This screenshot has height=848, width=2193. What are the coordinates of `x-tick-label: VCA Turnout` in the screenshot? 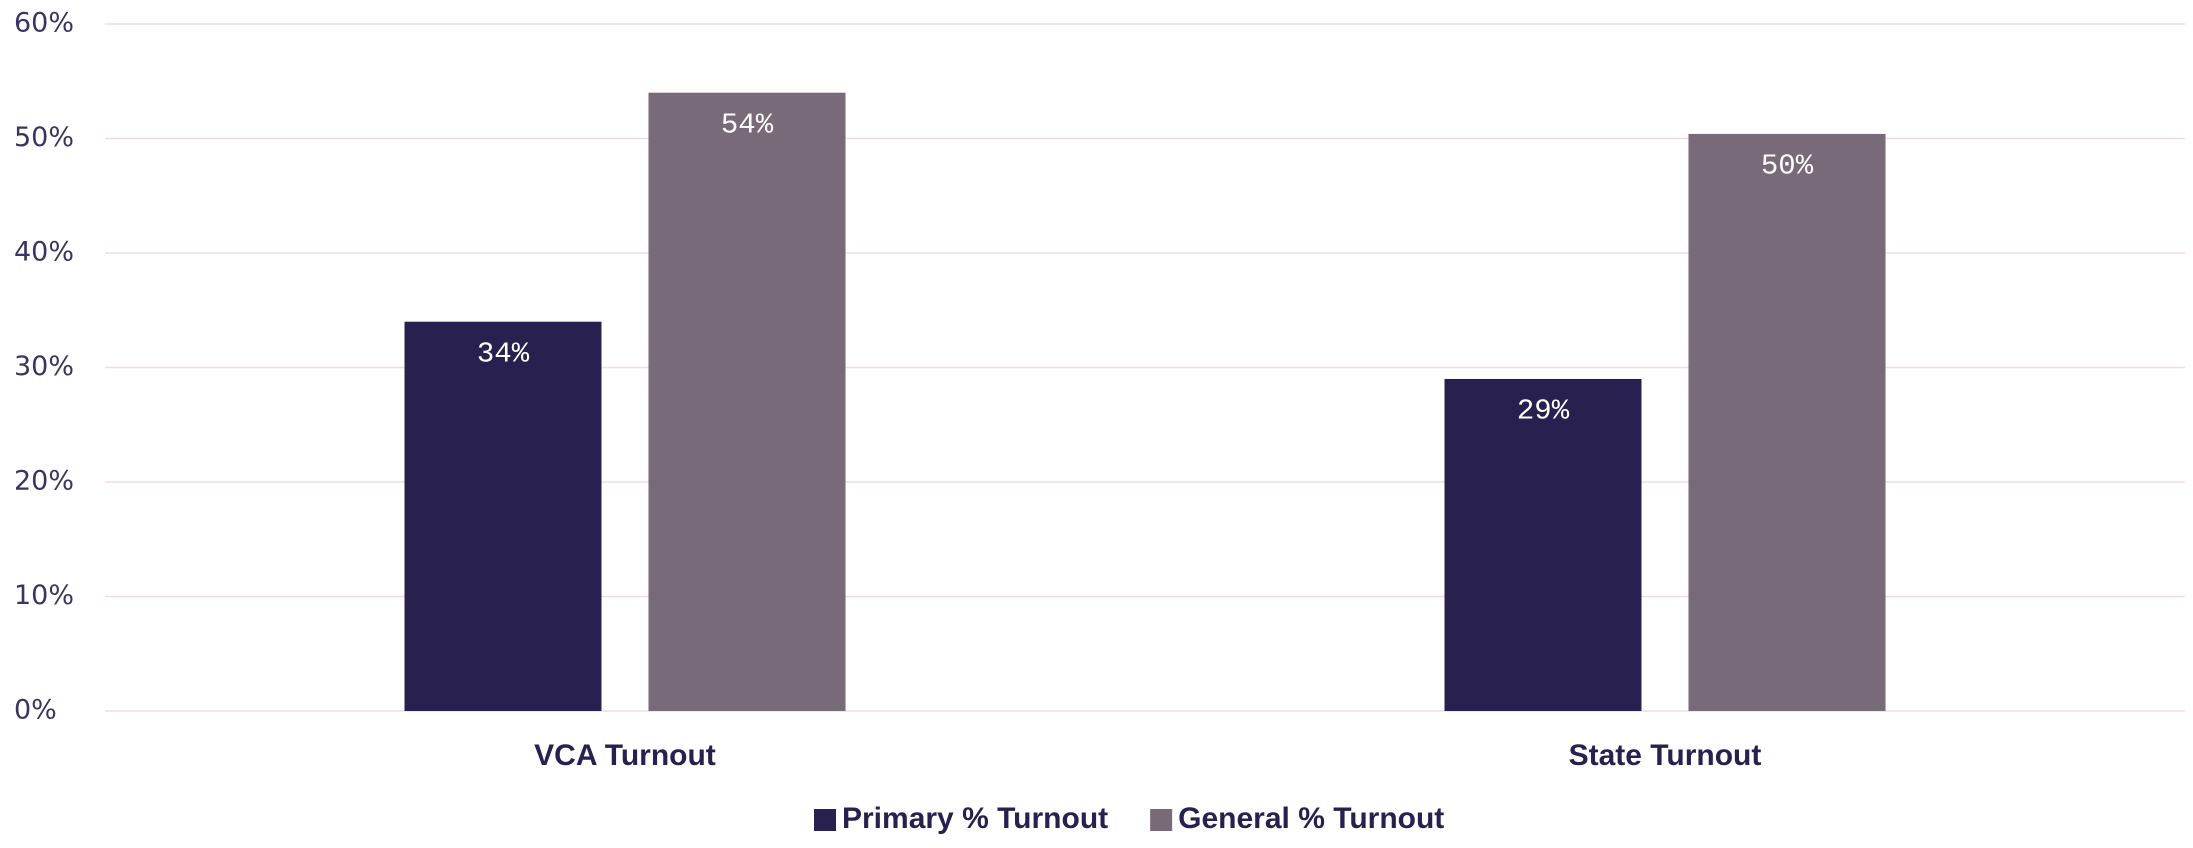 It's located at (625, 755).